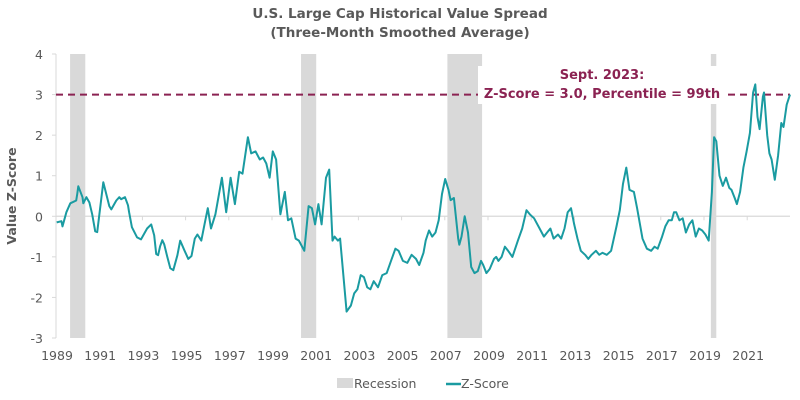 Image resolution: width=800 pixels, height=400 pixels. Describe the element at coordinates (37, 297) in the screenshot. I see `y-tick-label: -2` at that location.